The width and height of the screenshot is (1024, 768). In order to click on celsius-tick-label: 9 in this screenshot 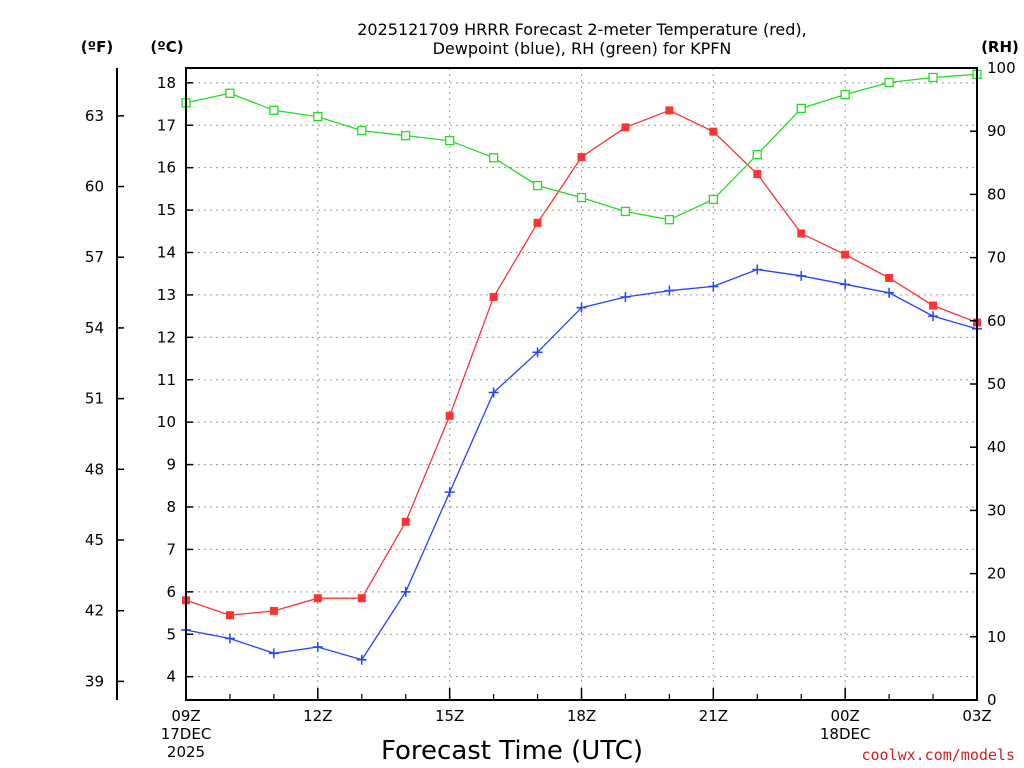, I will do `click(171, 465)`.